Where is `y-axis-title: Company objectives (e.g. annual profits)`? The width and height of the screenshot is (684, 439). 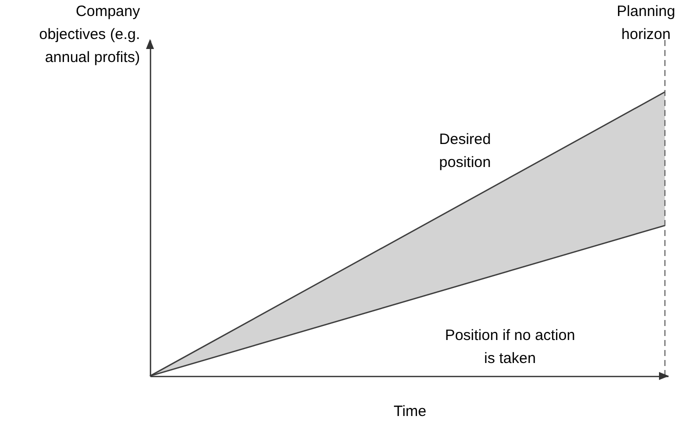
y-axis-title: Company objectives (e.g. annual profits) is located at coordinates (89, 35).